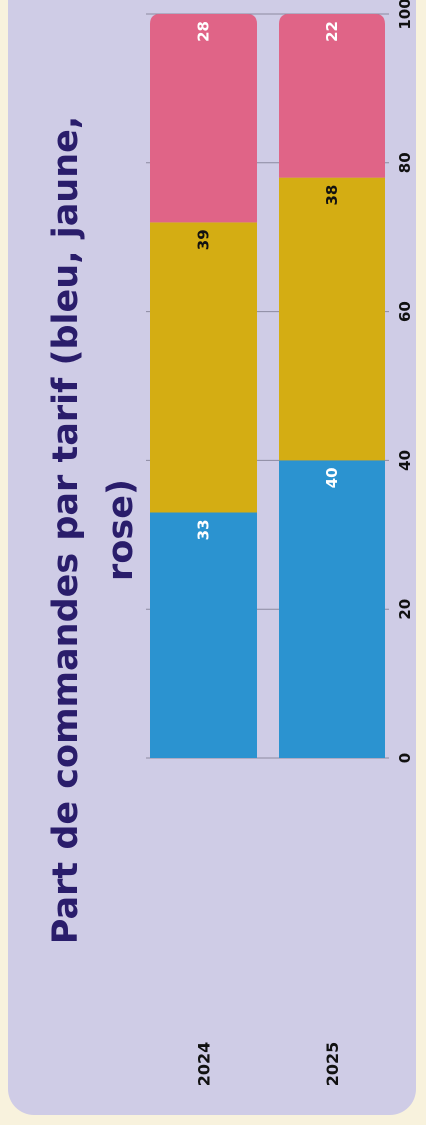 The image size is (426, 1125). What do you see at coordinates (405, 15) in the screenshot?
I see `tick-label-100: 100` at bounding box center [405, 15].